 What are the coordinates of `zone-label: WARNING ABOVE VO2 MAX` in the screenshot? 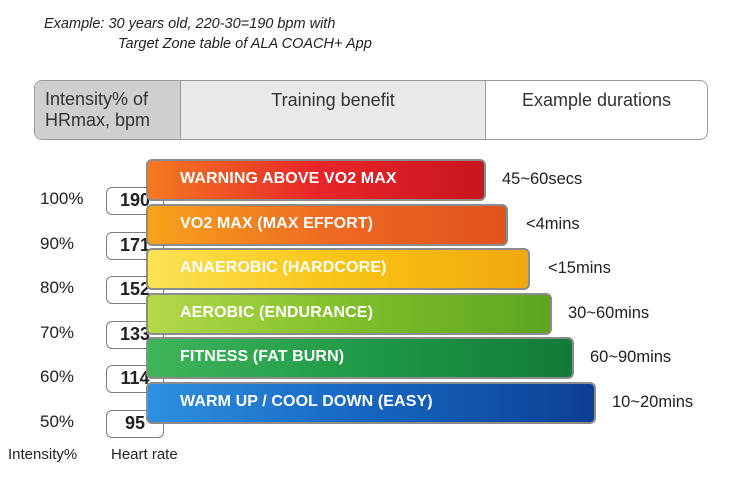 It's located at (288, 178).